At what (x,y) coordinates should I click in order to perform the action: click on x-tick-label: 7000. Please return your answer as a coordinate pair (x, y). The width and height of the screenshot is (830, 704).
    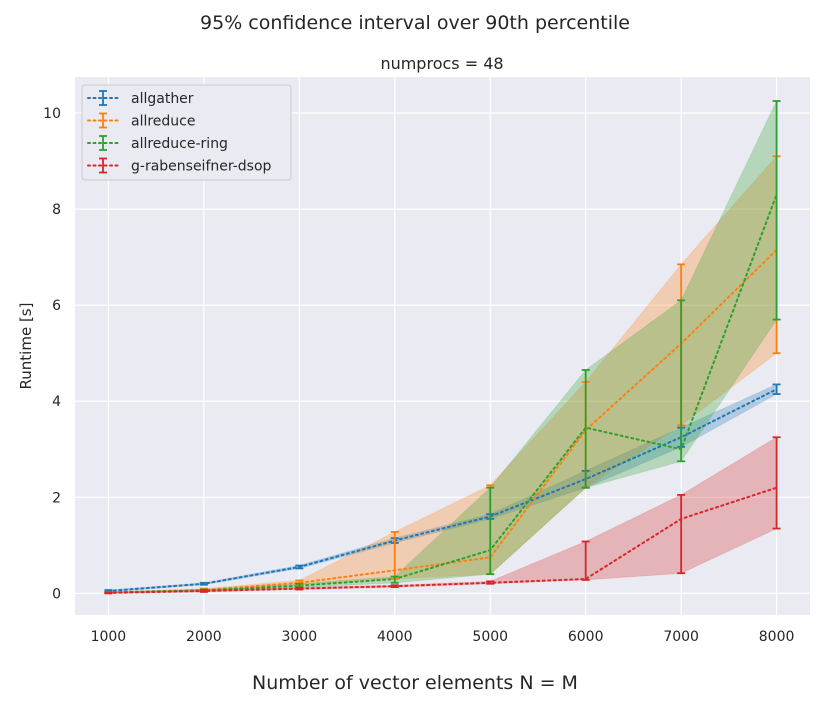
    Looking at the image, I should click on (681, 637).